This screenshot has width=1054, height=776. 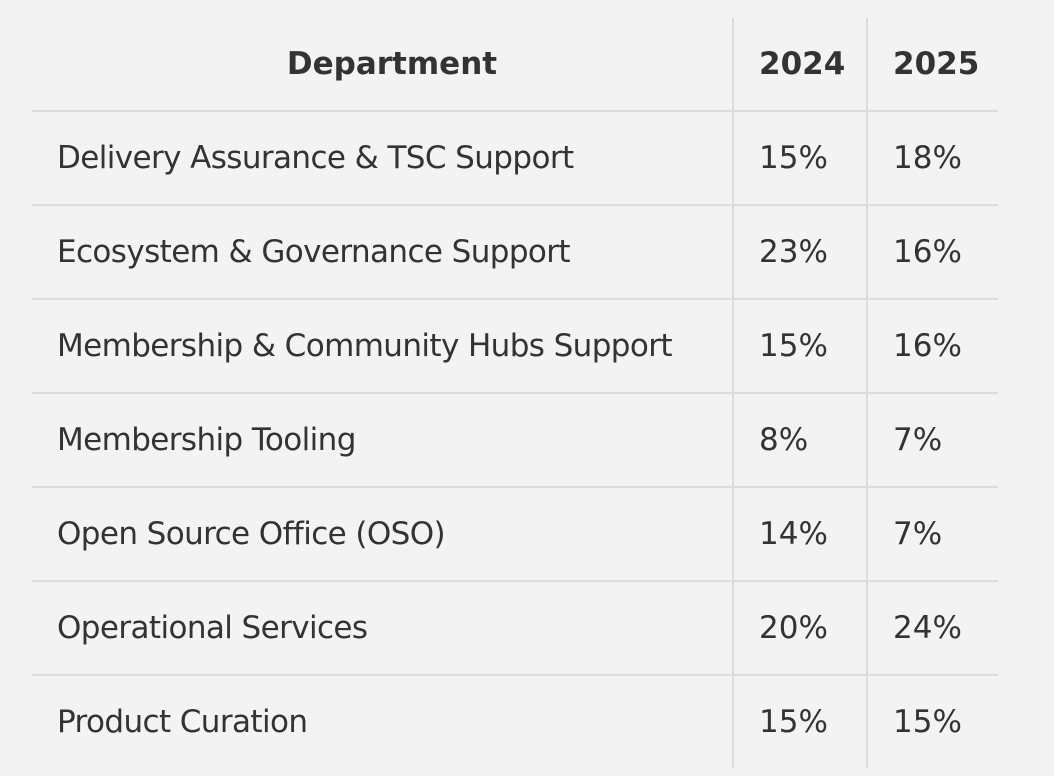 I want to click on cell-department: Ecosystem & Governance Support, so click(x=382, y=252).